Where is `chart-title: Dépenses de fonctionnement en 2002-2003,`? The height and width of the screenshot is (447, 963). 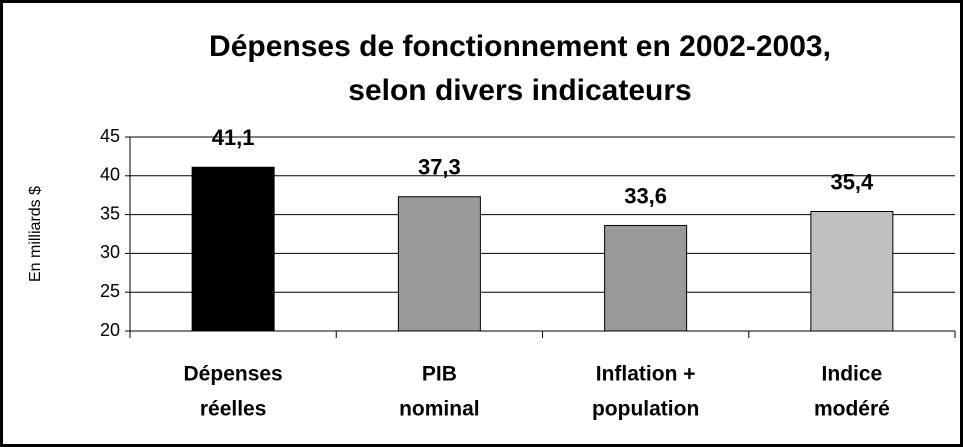 chart-title: Dépenses de fonctionnement en 2002-2003, is located at coordinates (520, 46).